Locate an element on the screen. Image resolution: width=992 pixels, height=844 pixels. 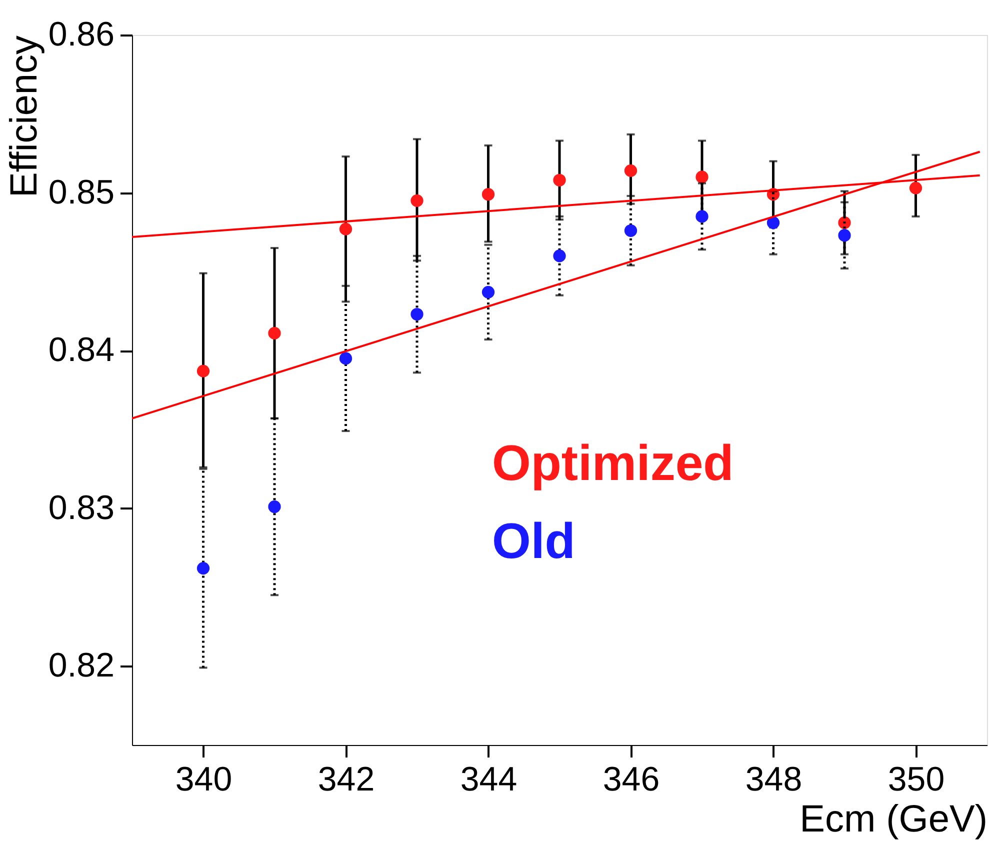
text: Old is located at coordinates (534, 541).